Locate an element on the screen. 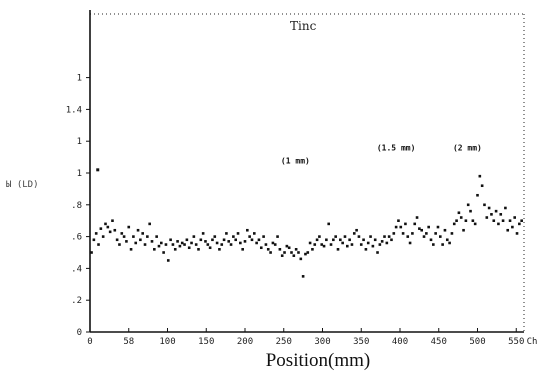 This screenshot has width=538, height=375. x-tick-label: 250 is located at coordinates (284, 342).